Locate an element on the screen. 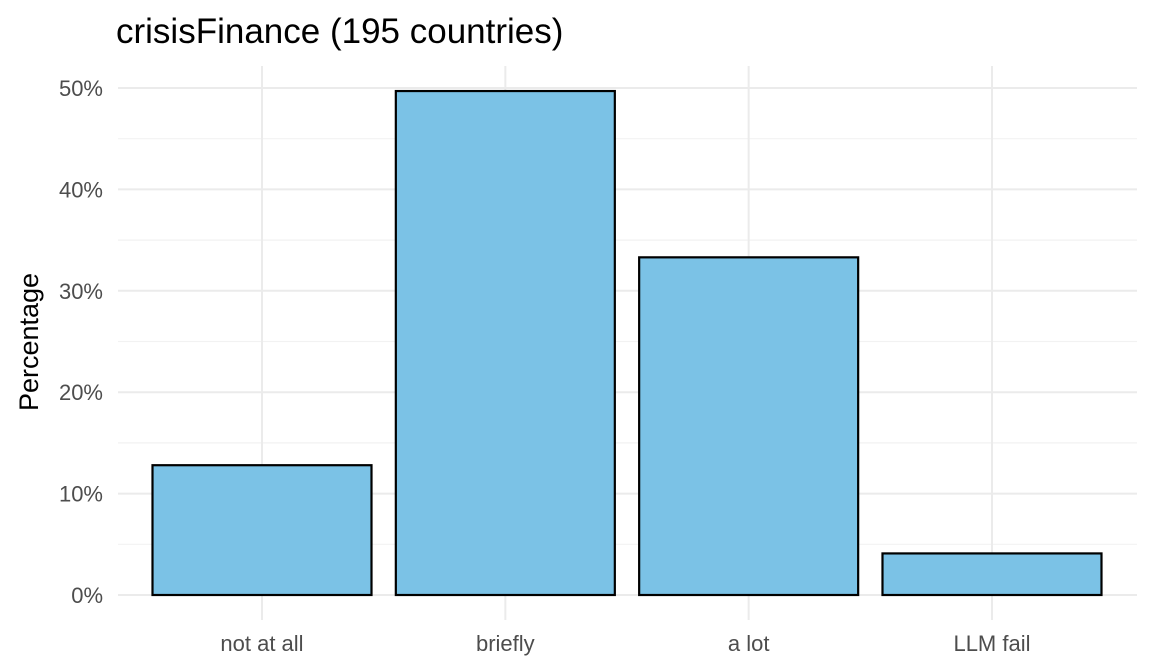  x-tick-label: not at all is located at coordinates (261, 643).